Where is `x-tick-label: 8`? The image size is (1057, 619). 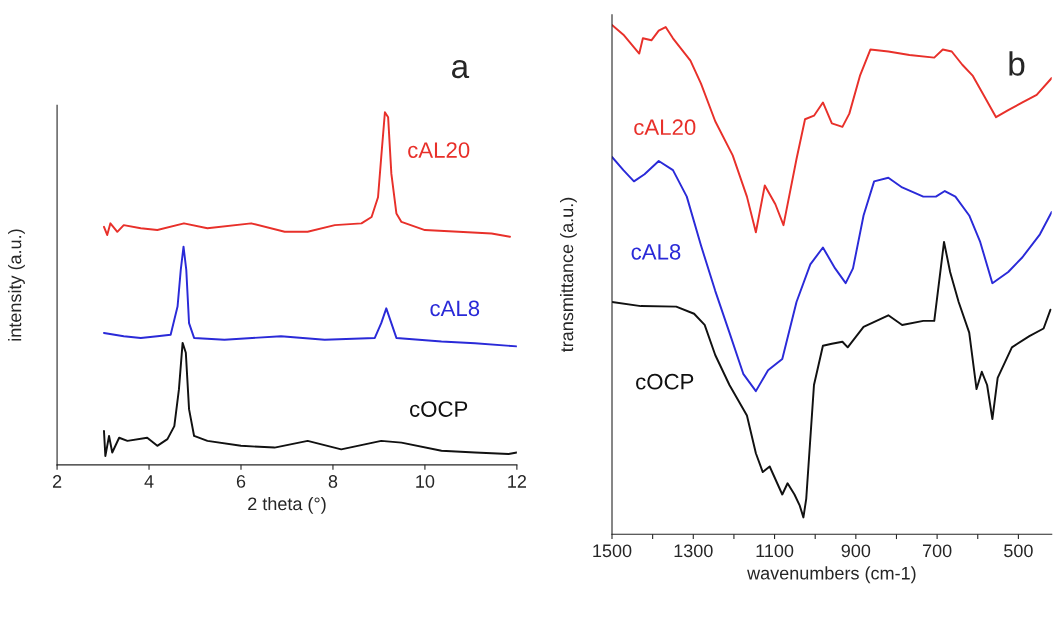
x-tick-label: 8 is located at coordinates (333, 481).